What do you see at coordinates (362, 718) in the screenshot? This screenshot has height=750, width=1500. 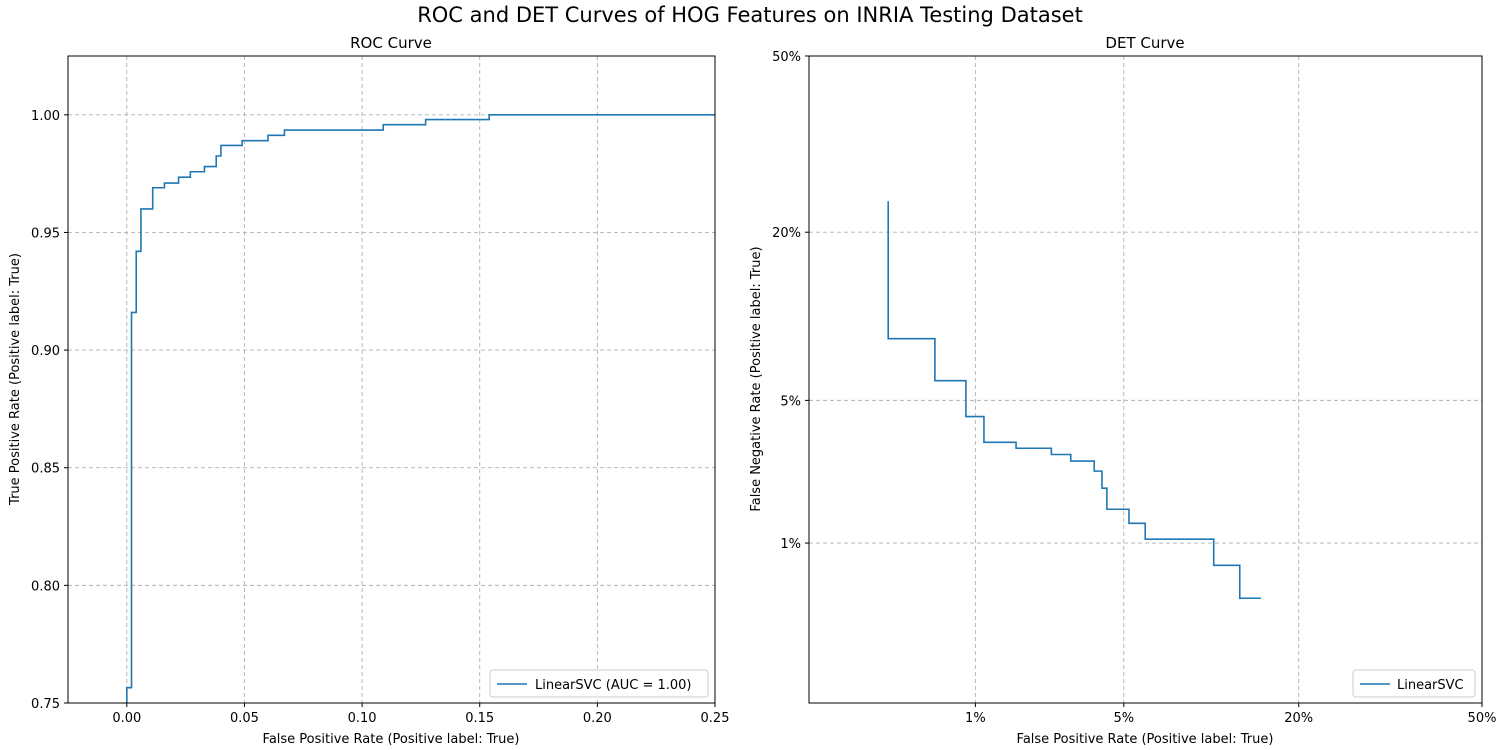 I see `x-tick-label: 0.10` at bounding box center [362, 718].